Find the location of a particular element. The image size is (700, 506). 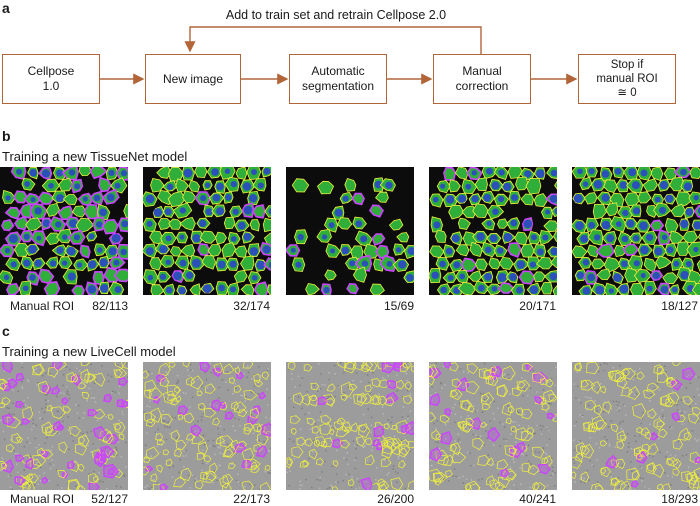

tissuenet-count-3: 15/69 is located at coordinates (389, 306).